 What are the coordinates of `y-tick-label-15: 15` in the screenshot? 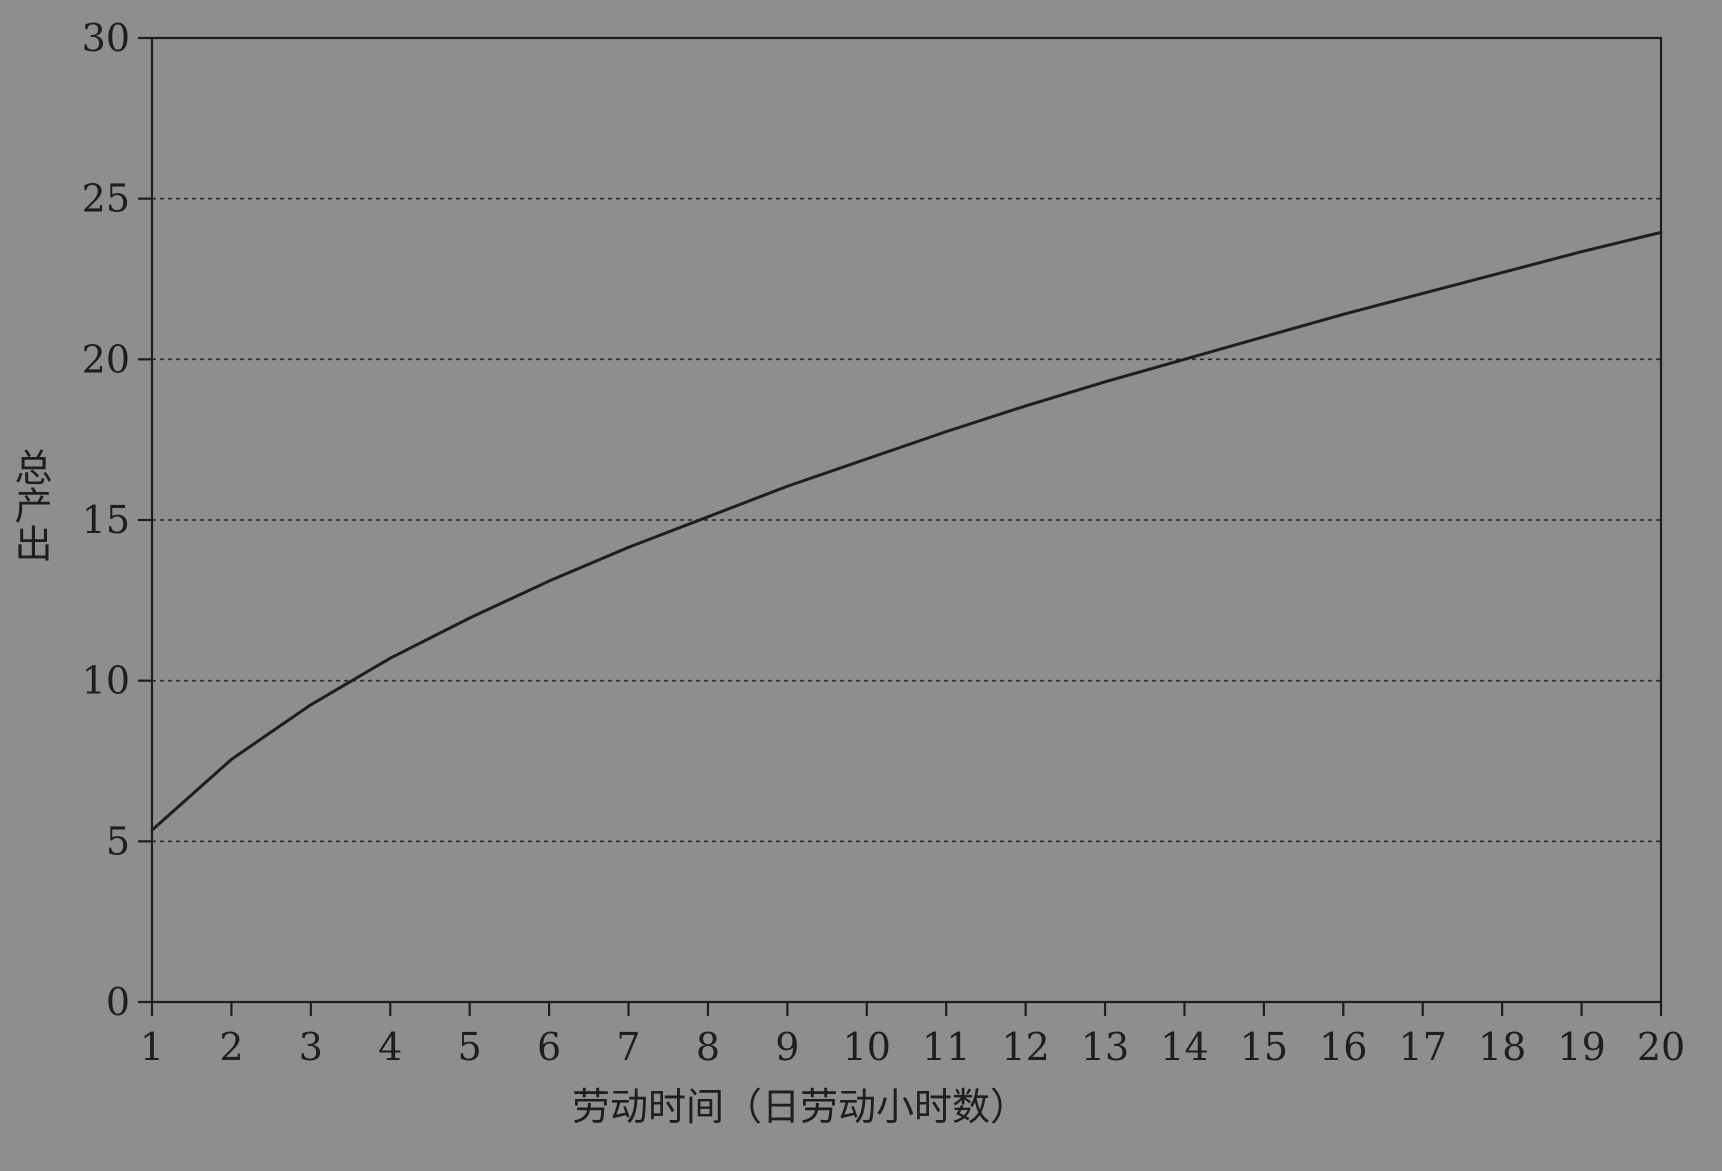 It's located at (106, 520).